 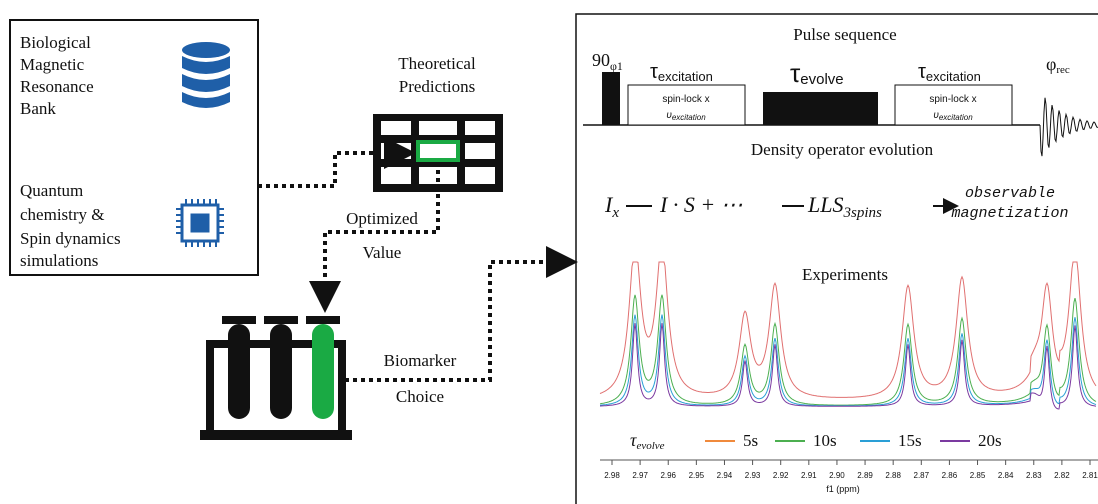 I want to click on text: Pulse sequence, so click(x=844, y=34).